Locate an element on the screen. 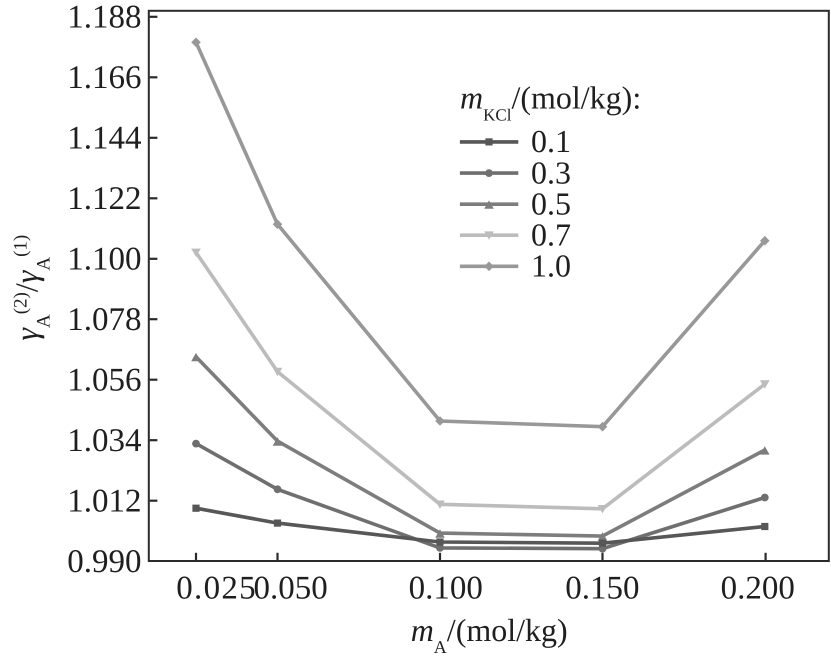 This screenshot has width=831, height=669. svg-text: 1.0 is located at coordinates (551, 266).